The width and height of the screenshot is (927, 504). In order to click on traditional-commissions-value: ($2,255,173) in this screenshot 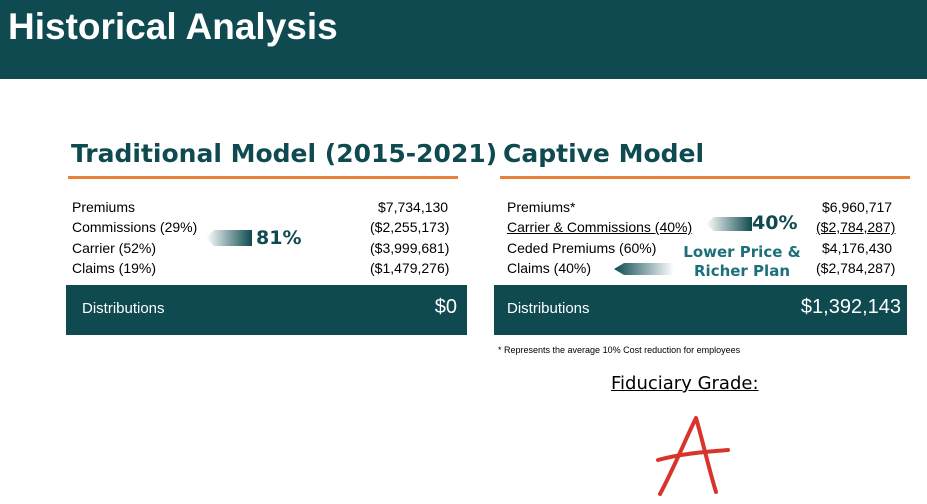, I will do `click(410, 227)`.